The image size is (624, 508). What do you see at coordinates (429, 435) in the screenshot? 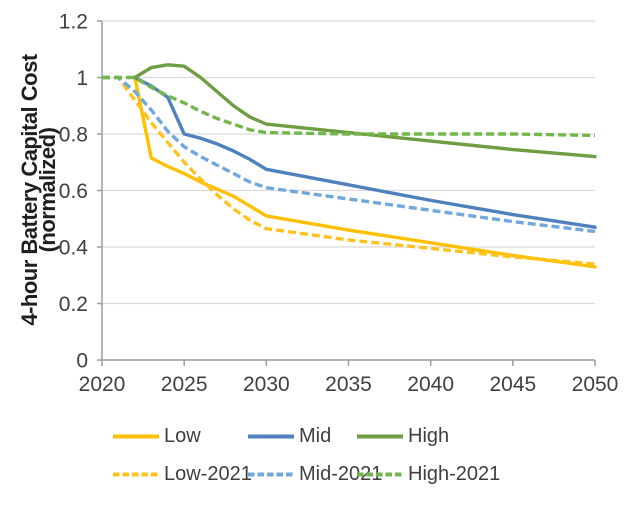
I see `legend-label-high: High` at bounding box center [429, 435].